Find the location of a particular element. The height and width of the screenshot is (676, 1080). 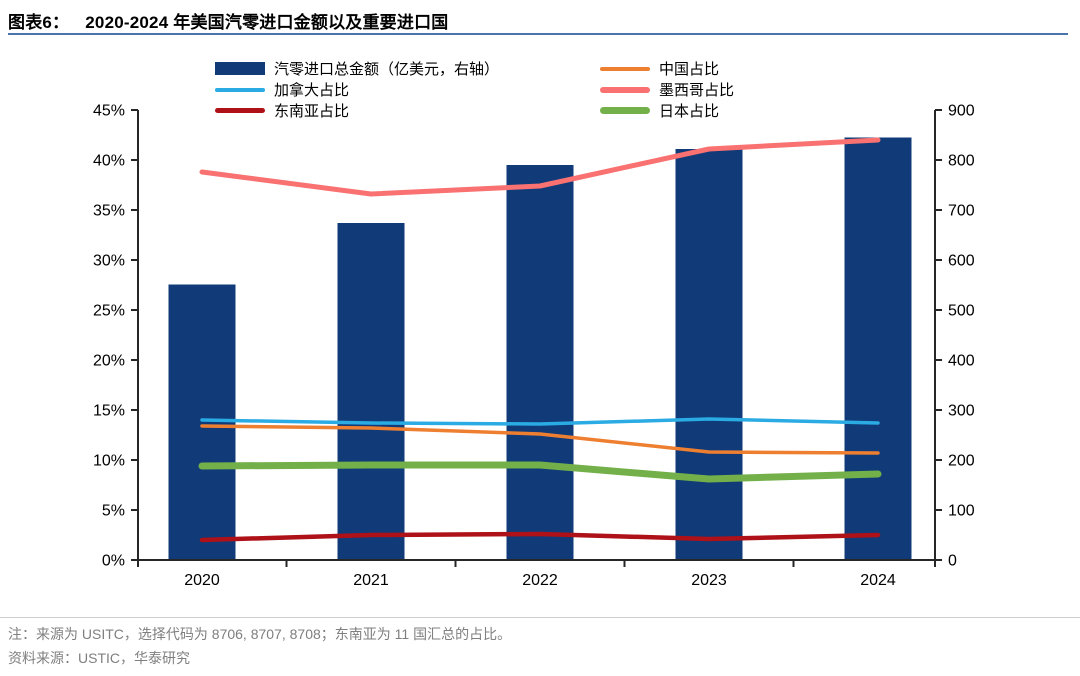

left-tick-label: 5% is located at coordinates (113, 511).